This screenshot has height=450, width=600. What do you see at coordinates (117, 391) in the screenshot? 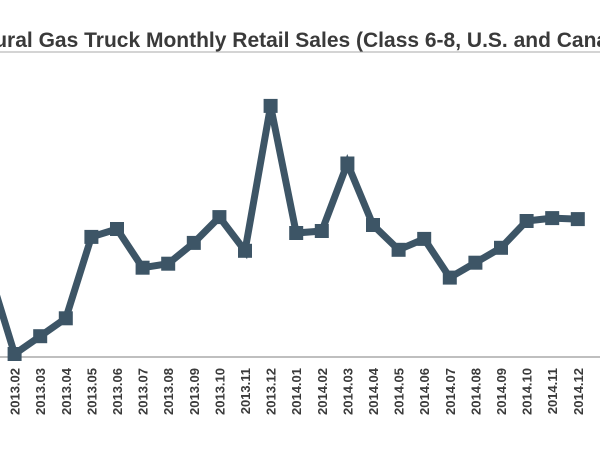
I see `x-tick-label: 2013.06` at bounding box center [117, 391].